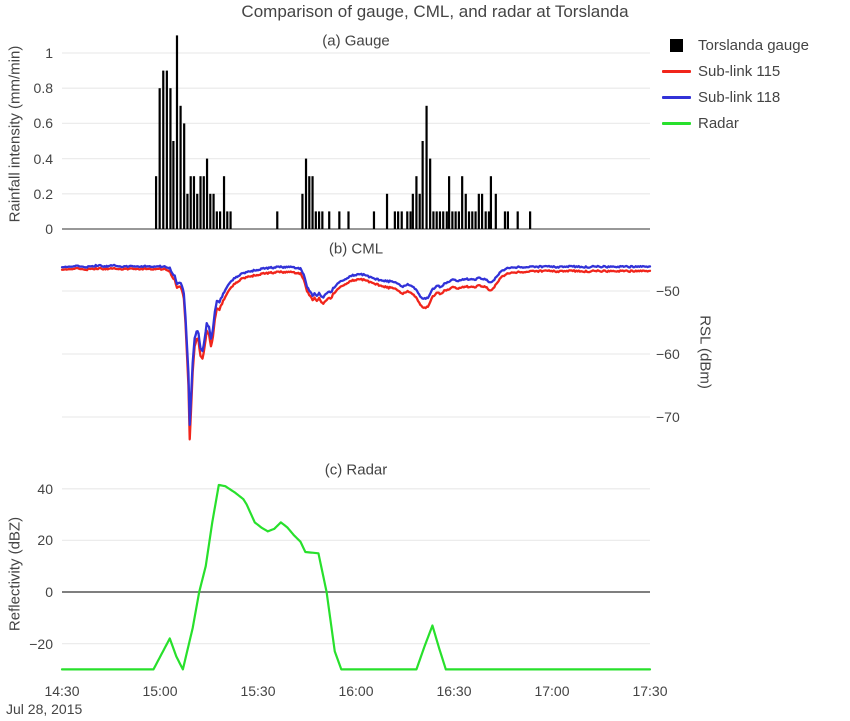 The image size is (850, 721). What do you see at coordinates (160, 691) in the screenshot?
I see `x-axis-tick-label: 15:00` at bounding box center [160, 691].